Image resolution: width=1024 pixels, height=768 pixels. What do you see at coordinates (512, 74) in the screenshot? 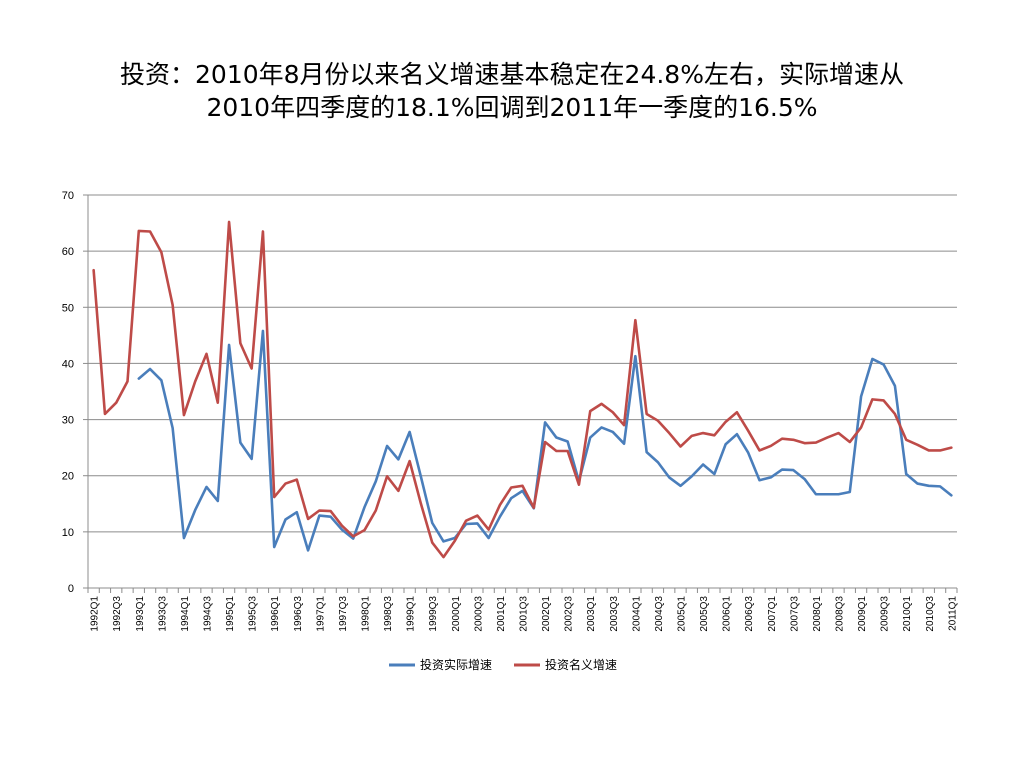
I see `chart-title-line-1: 投资：2010年8月份以来名义增速基本稳定在24.8%左右，实际增速从` at bounding box center [512, 74].